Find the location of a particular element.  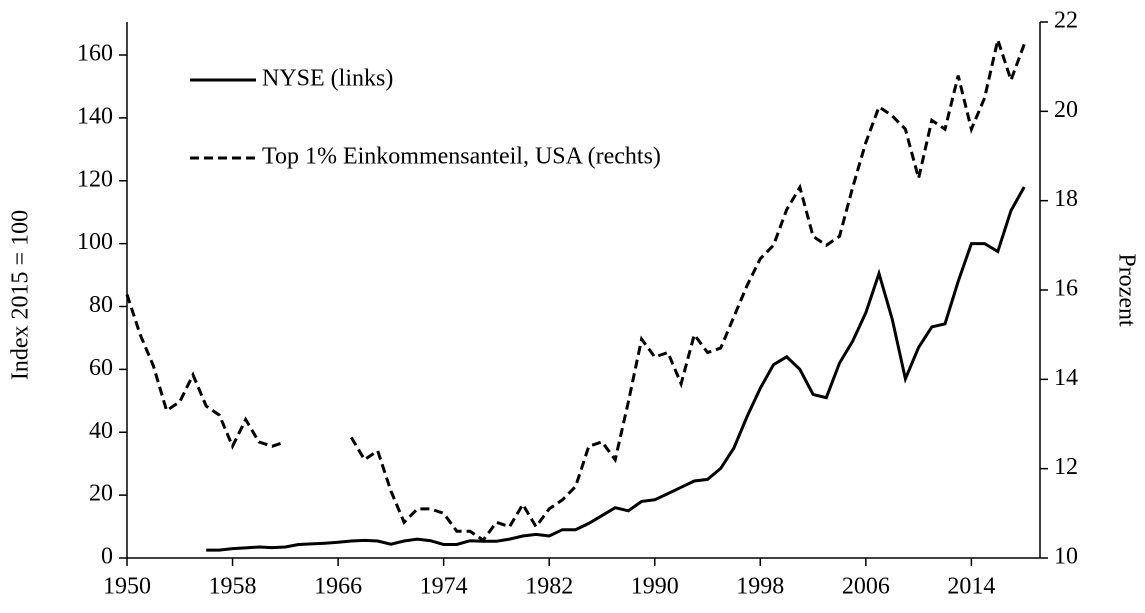

x-tick-label: 1950 is located at coordinates (127, 587).